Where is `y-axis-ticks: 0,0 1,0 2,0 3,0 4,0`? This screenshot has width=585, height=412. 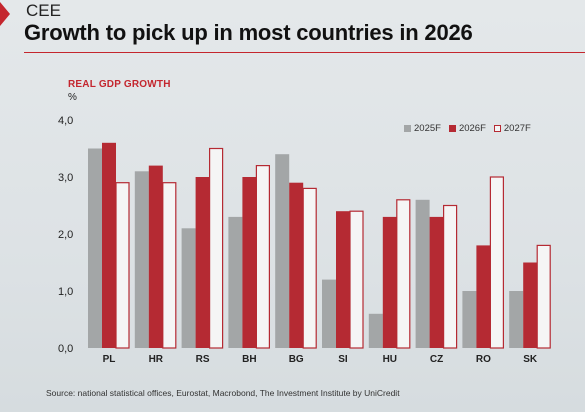
y-axis-ticks: 0,0 1,0 2,0 3,0 4,0 is located at coordinates (65, 235).